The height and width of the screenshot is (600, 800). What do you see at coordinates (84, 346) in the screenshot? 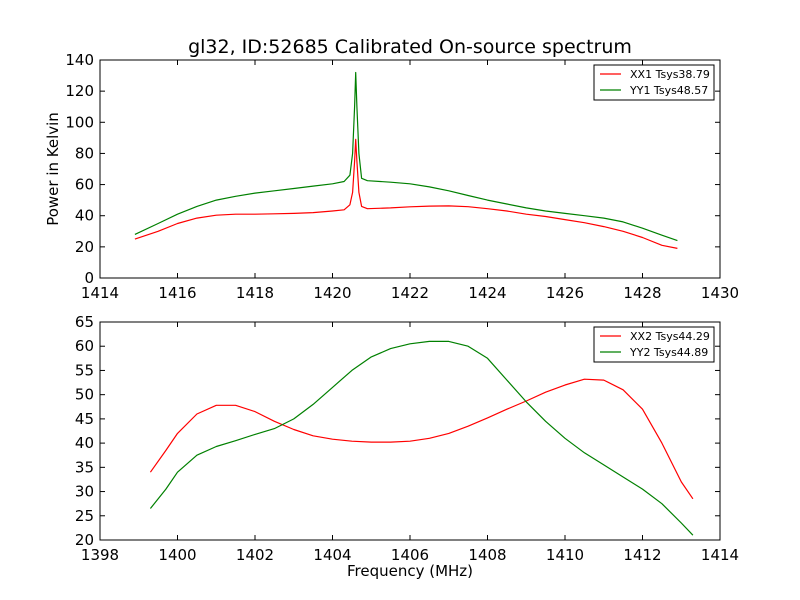
I see `bottom-y-tick-label: 60` at bounding box center [84, 346].